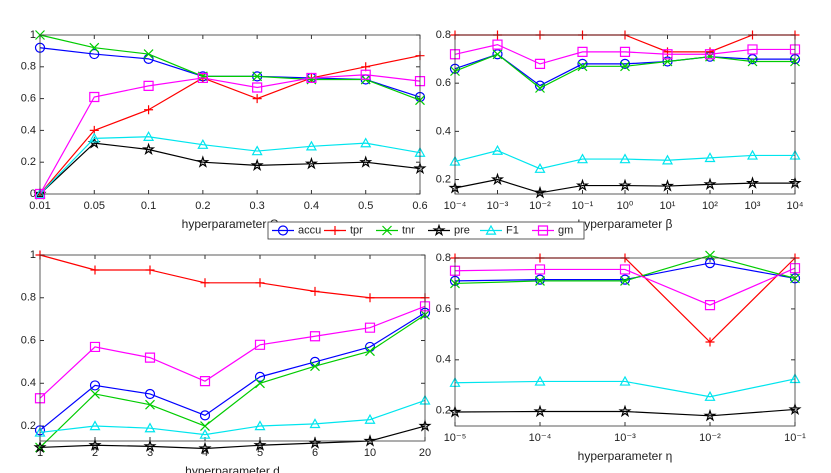 The image size is (831, 473). I want to click on x-tick-label: 4, so click(205, 453).